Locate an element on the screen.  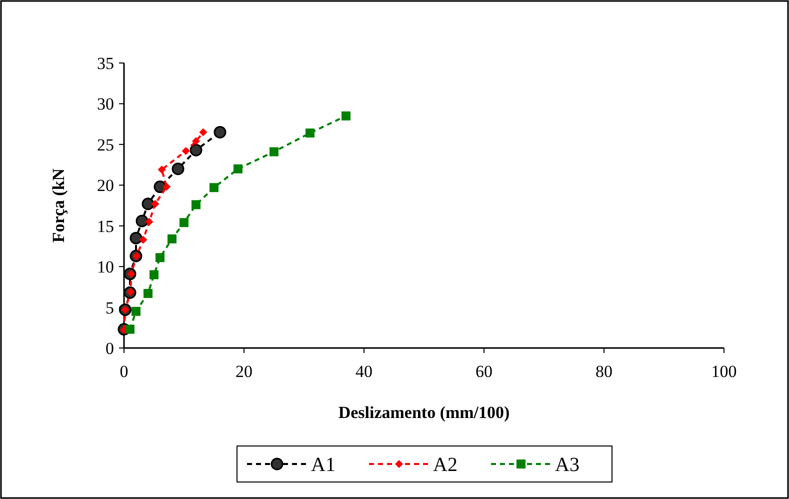
y-tick-label: 25 is located at coordinates (105, 144).